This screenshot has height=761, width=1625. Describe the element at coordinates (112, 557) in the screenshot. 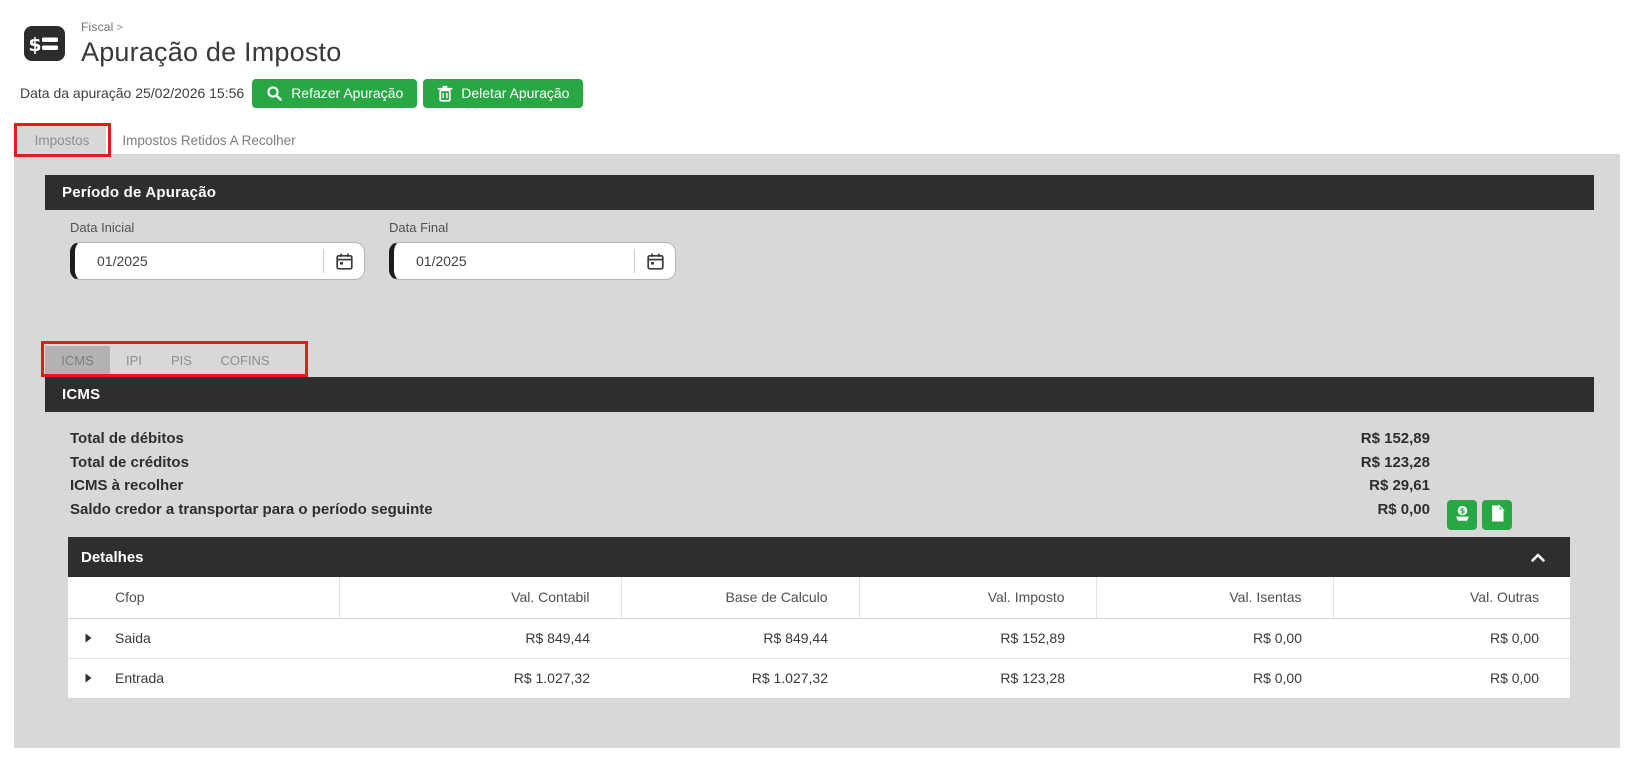

I see `detalhes-title: Detalhes` at that location.